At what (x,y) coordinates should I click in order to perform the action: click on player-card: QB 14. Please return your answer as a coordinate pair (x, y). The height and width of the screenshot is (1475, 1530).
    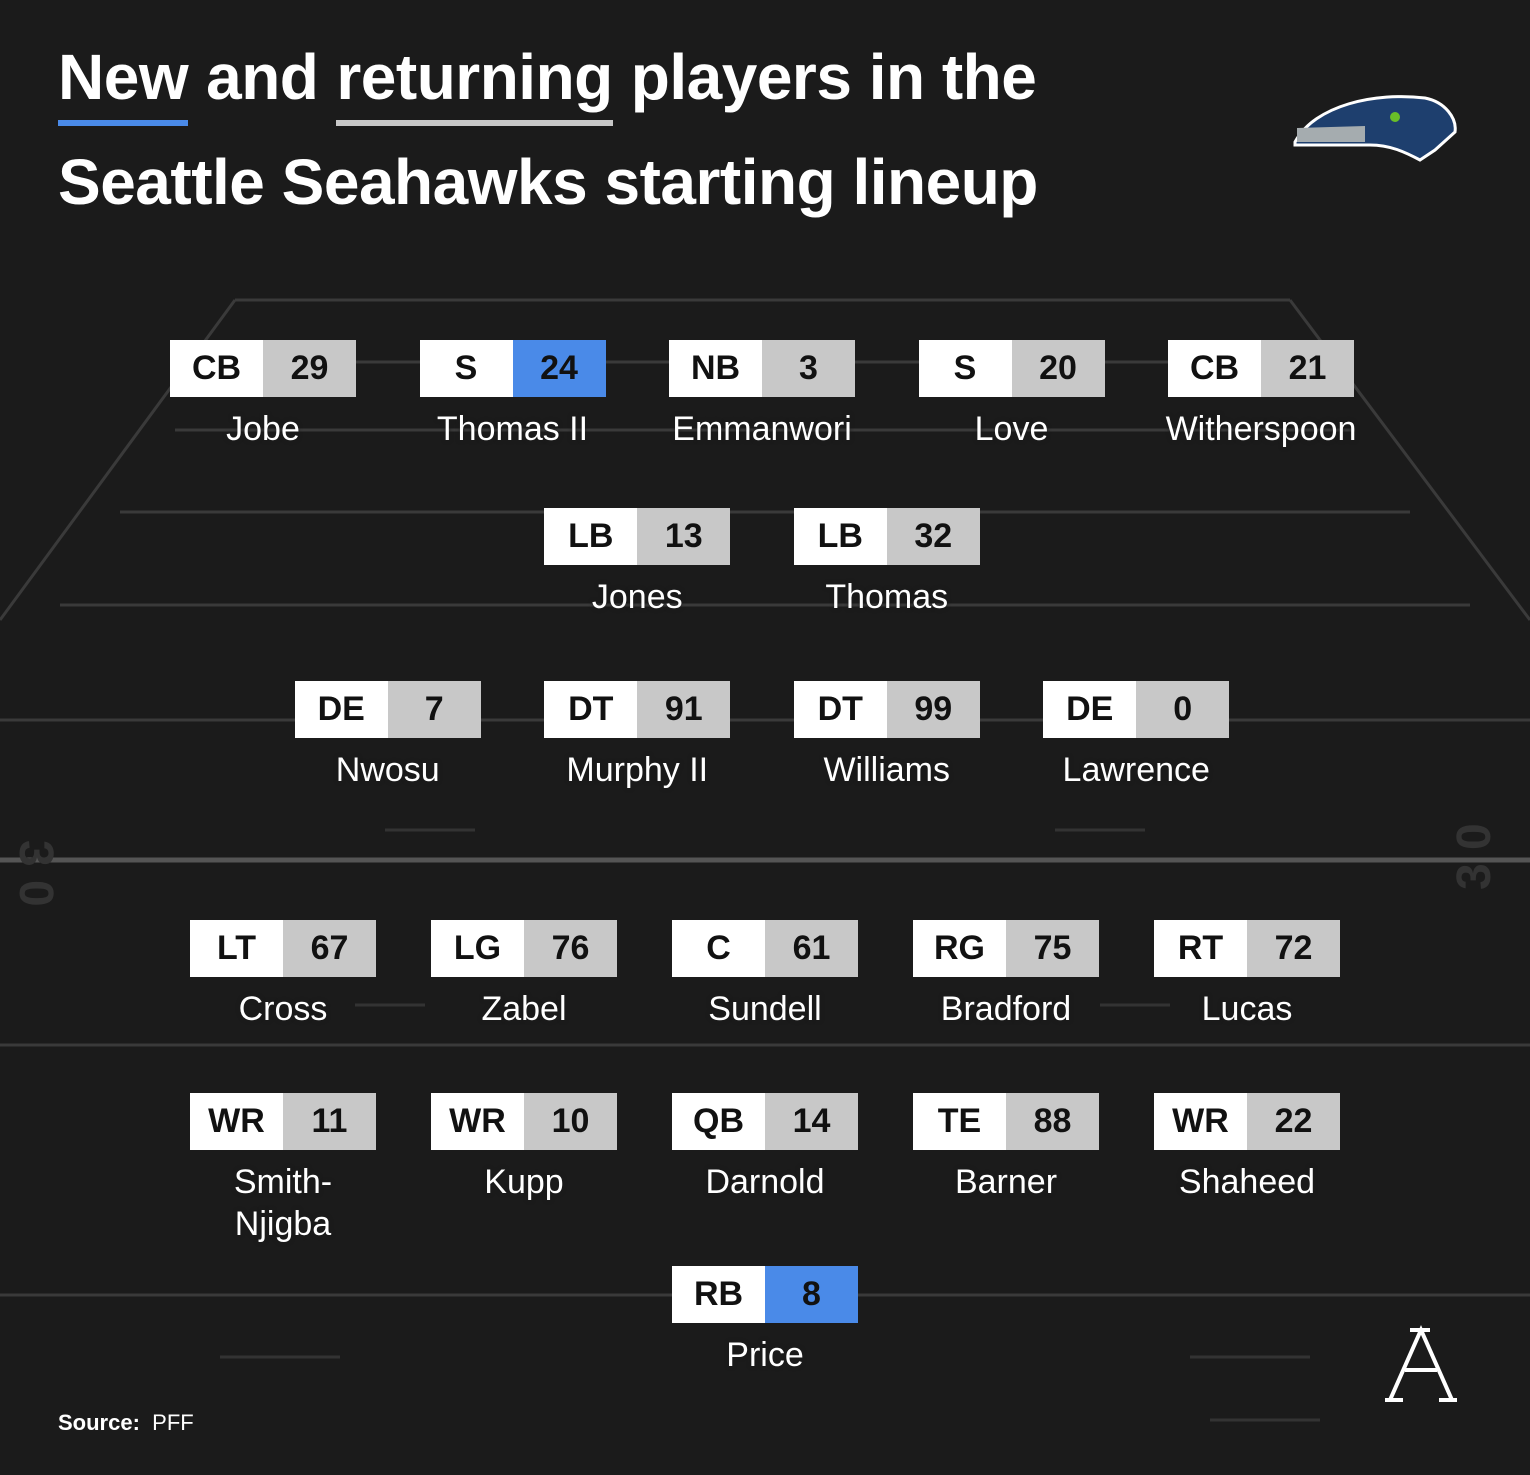
    Looking at the image, I should click on (765, 1121).